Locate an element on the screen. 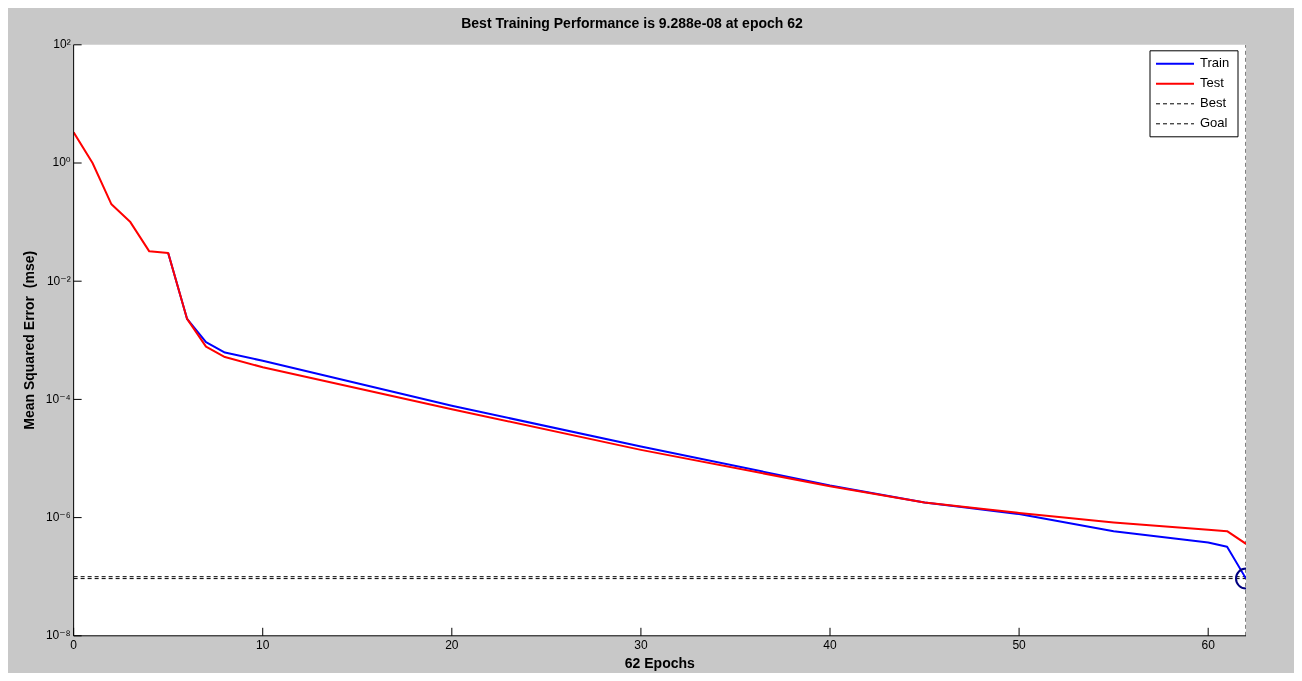 The height and width of the screenshot is (681, 1302). y-axis-title: Mean Squared Error (mse) is located at coordinates (29, 340).